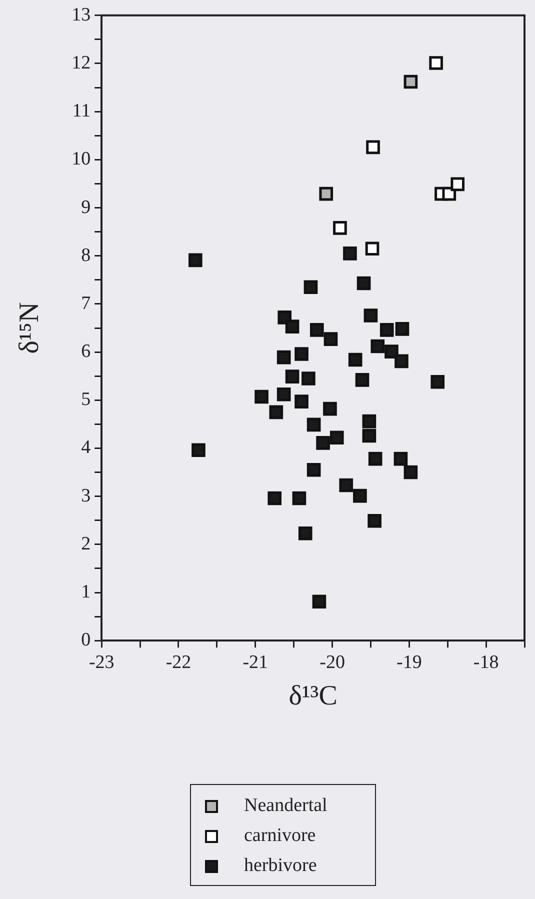 The width and height of the screenshot is (535, 899). Describe the element at coordinates (86, 255) in the screenshot. I see `y-tick-label: 8` at that location.